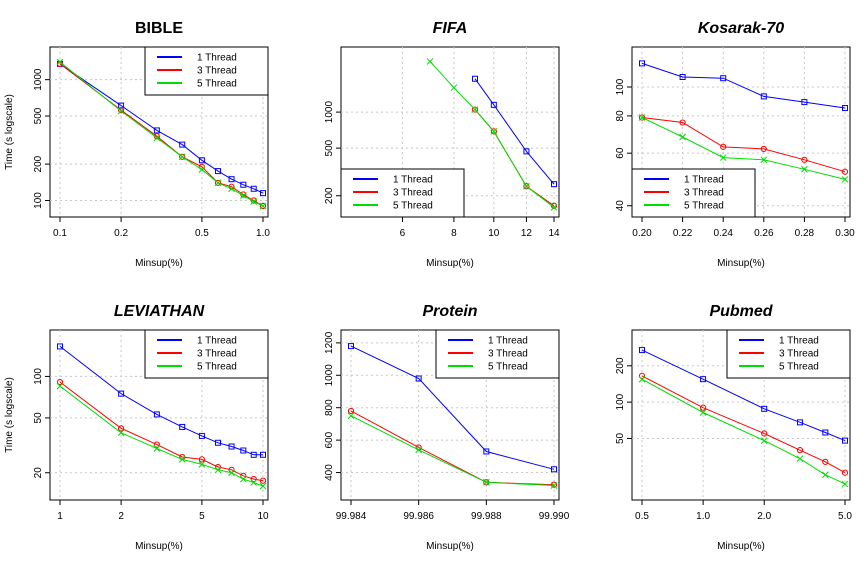  Describe the element at coordinates (329, 342) in the screenshot. I see `y-tick-label: 1200` at that location.